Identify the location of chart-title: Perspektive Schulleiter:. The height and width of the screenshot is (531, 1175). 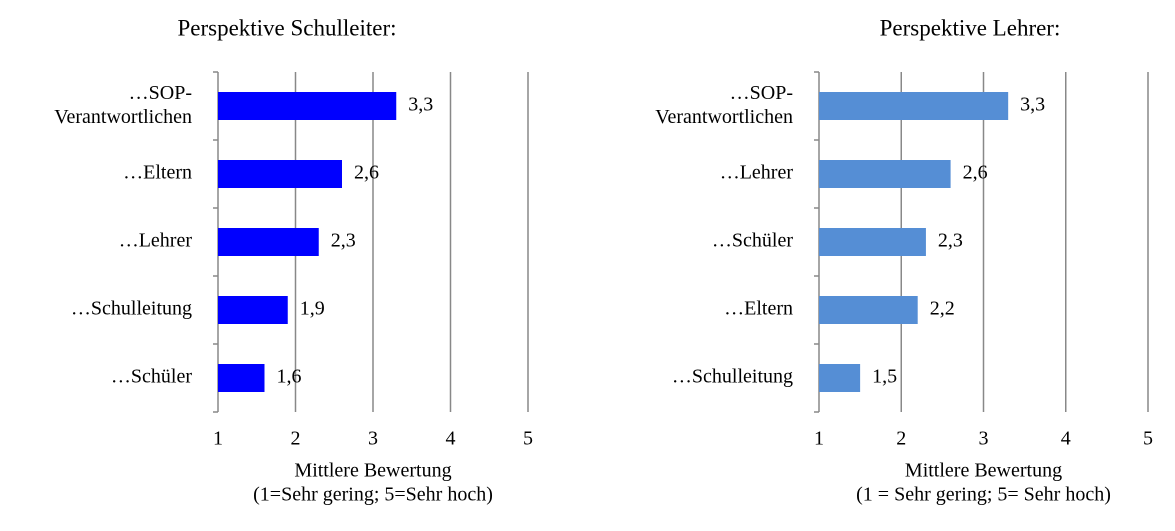
(286, 27).